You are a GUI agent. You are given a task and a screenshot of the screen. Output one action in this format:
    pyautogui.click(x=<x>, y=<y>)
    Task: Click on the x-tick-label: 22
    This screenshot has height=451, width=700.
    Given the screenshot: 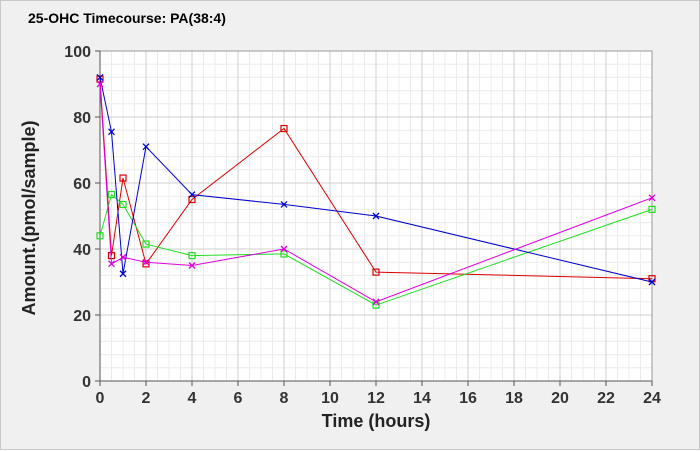 What is the action you would take?
    pyautogui.click(x=606, y=398)
    